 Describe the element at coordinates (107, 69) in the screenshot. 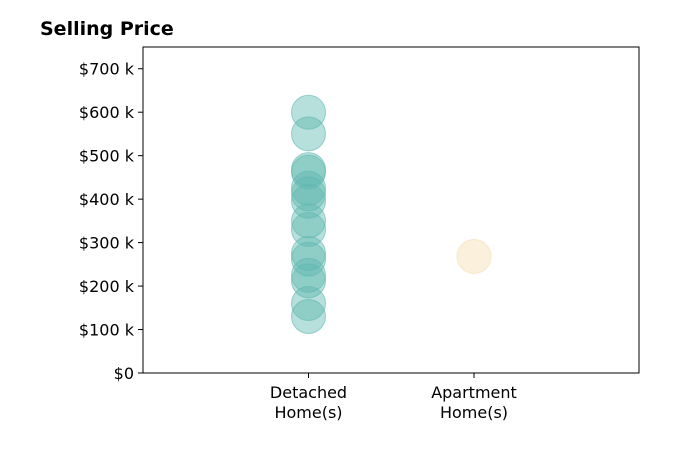

I see `y-tick-label: $700 k` at that location.